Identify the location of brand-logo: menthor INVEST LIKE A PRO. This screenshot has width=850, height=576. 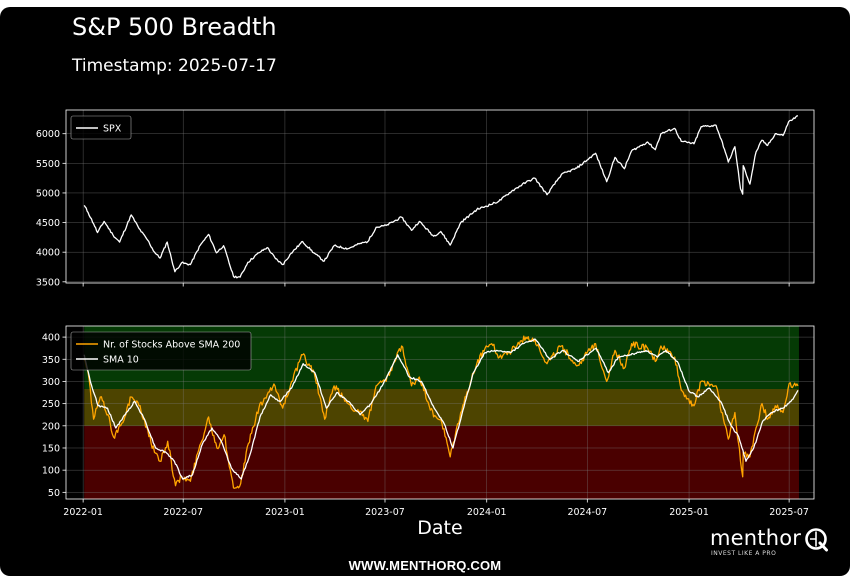
(769, 541).